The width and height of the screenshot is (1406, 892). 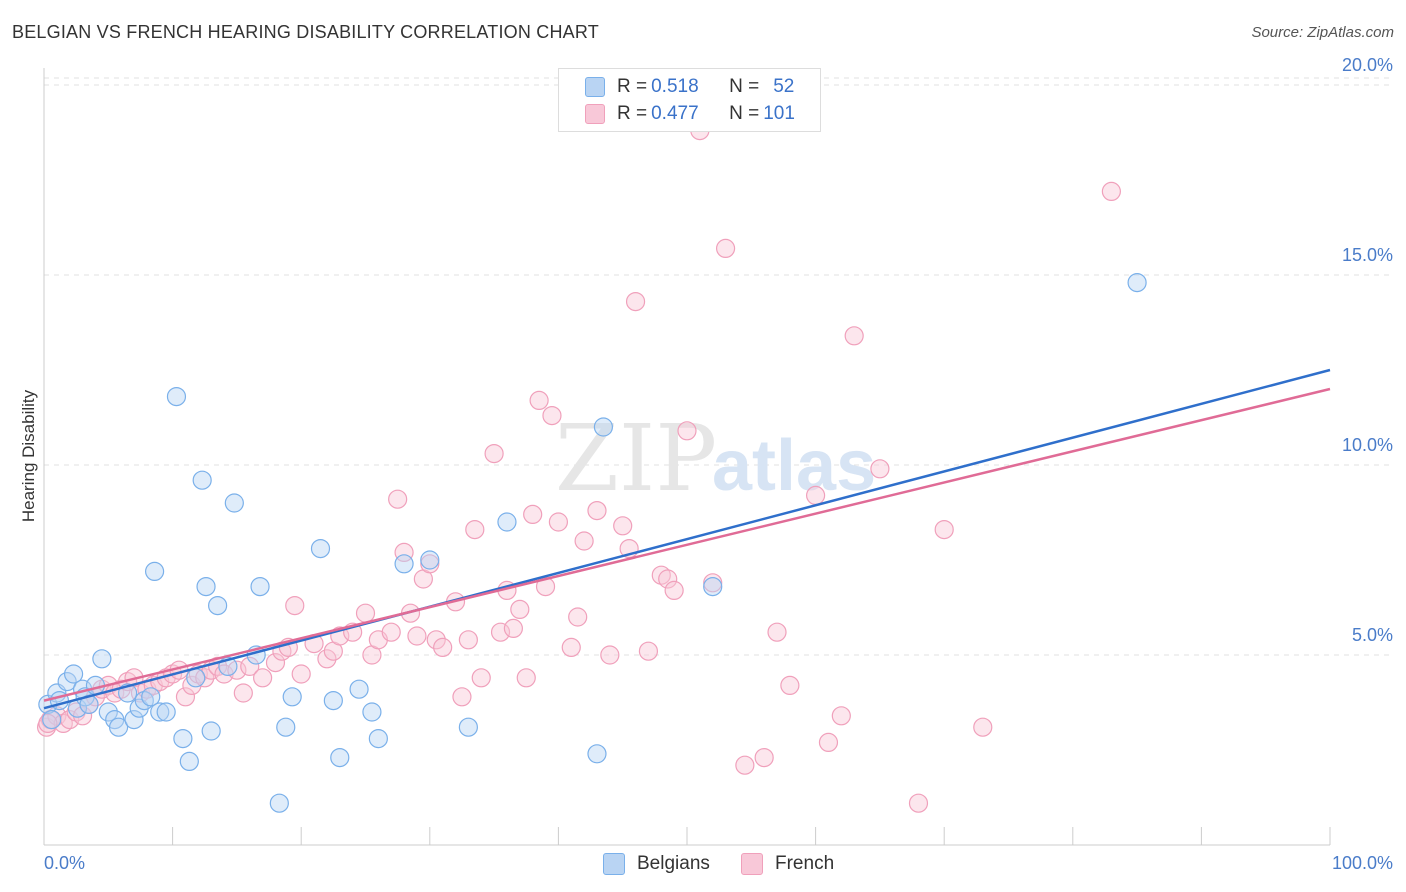 What do you see at coordinates (595, 87) in the screenshot?
I see `legend-swatch-belgians` at bounding box center [595, 87].